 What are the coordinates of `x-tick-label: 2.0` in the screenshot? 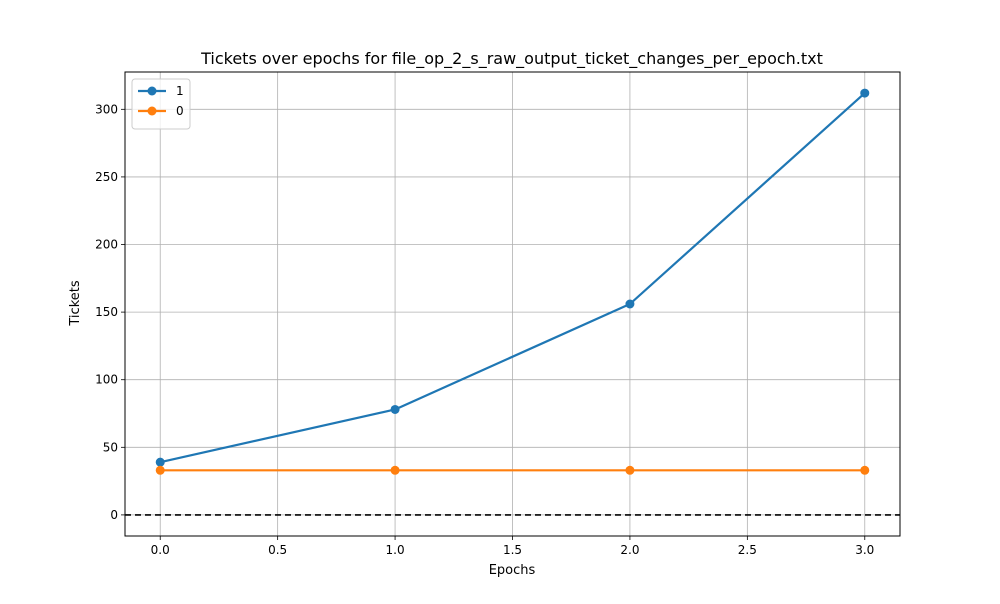 It's located at (629, 550).